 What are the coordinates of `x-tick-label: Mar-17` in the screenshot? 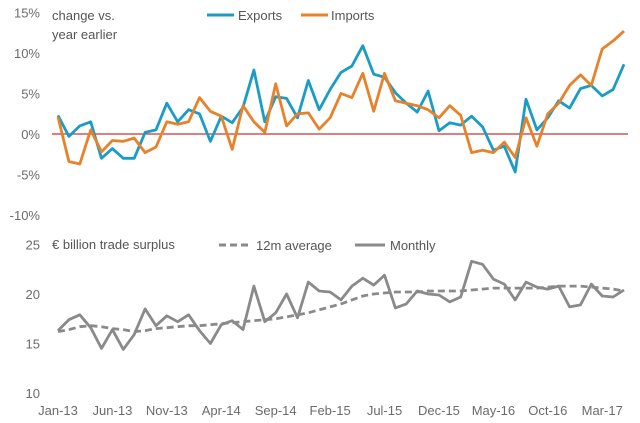 It's located at (602, 410).